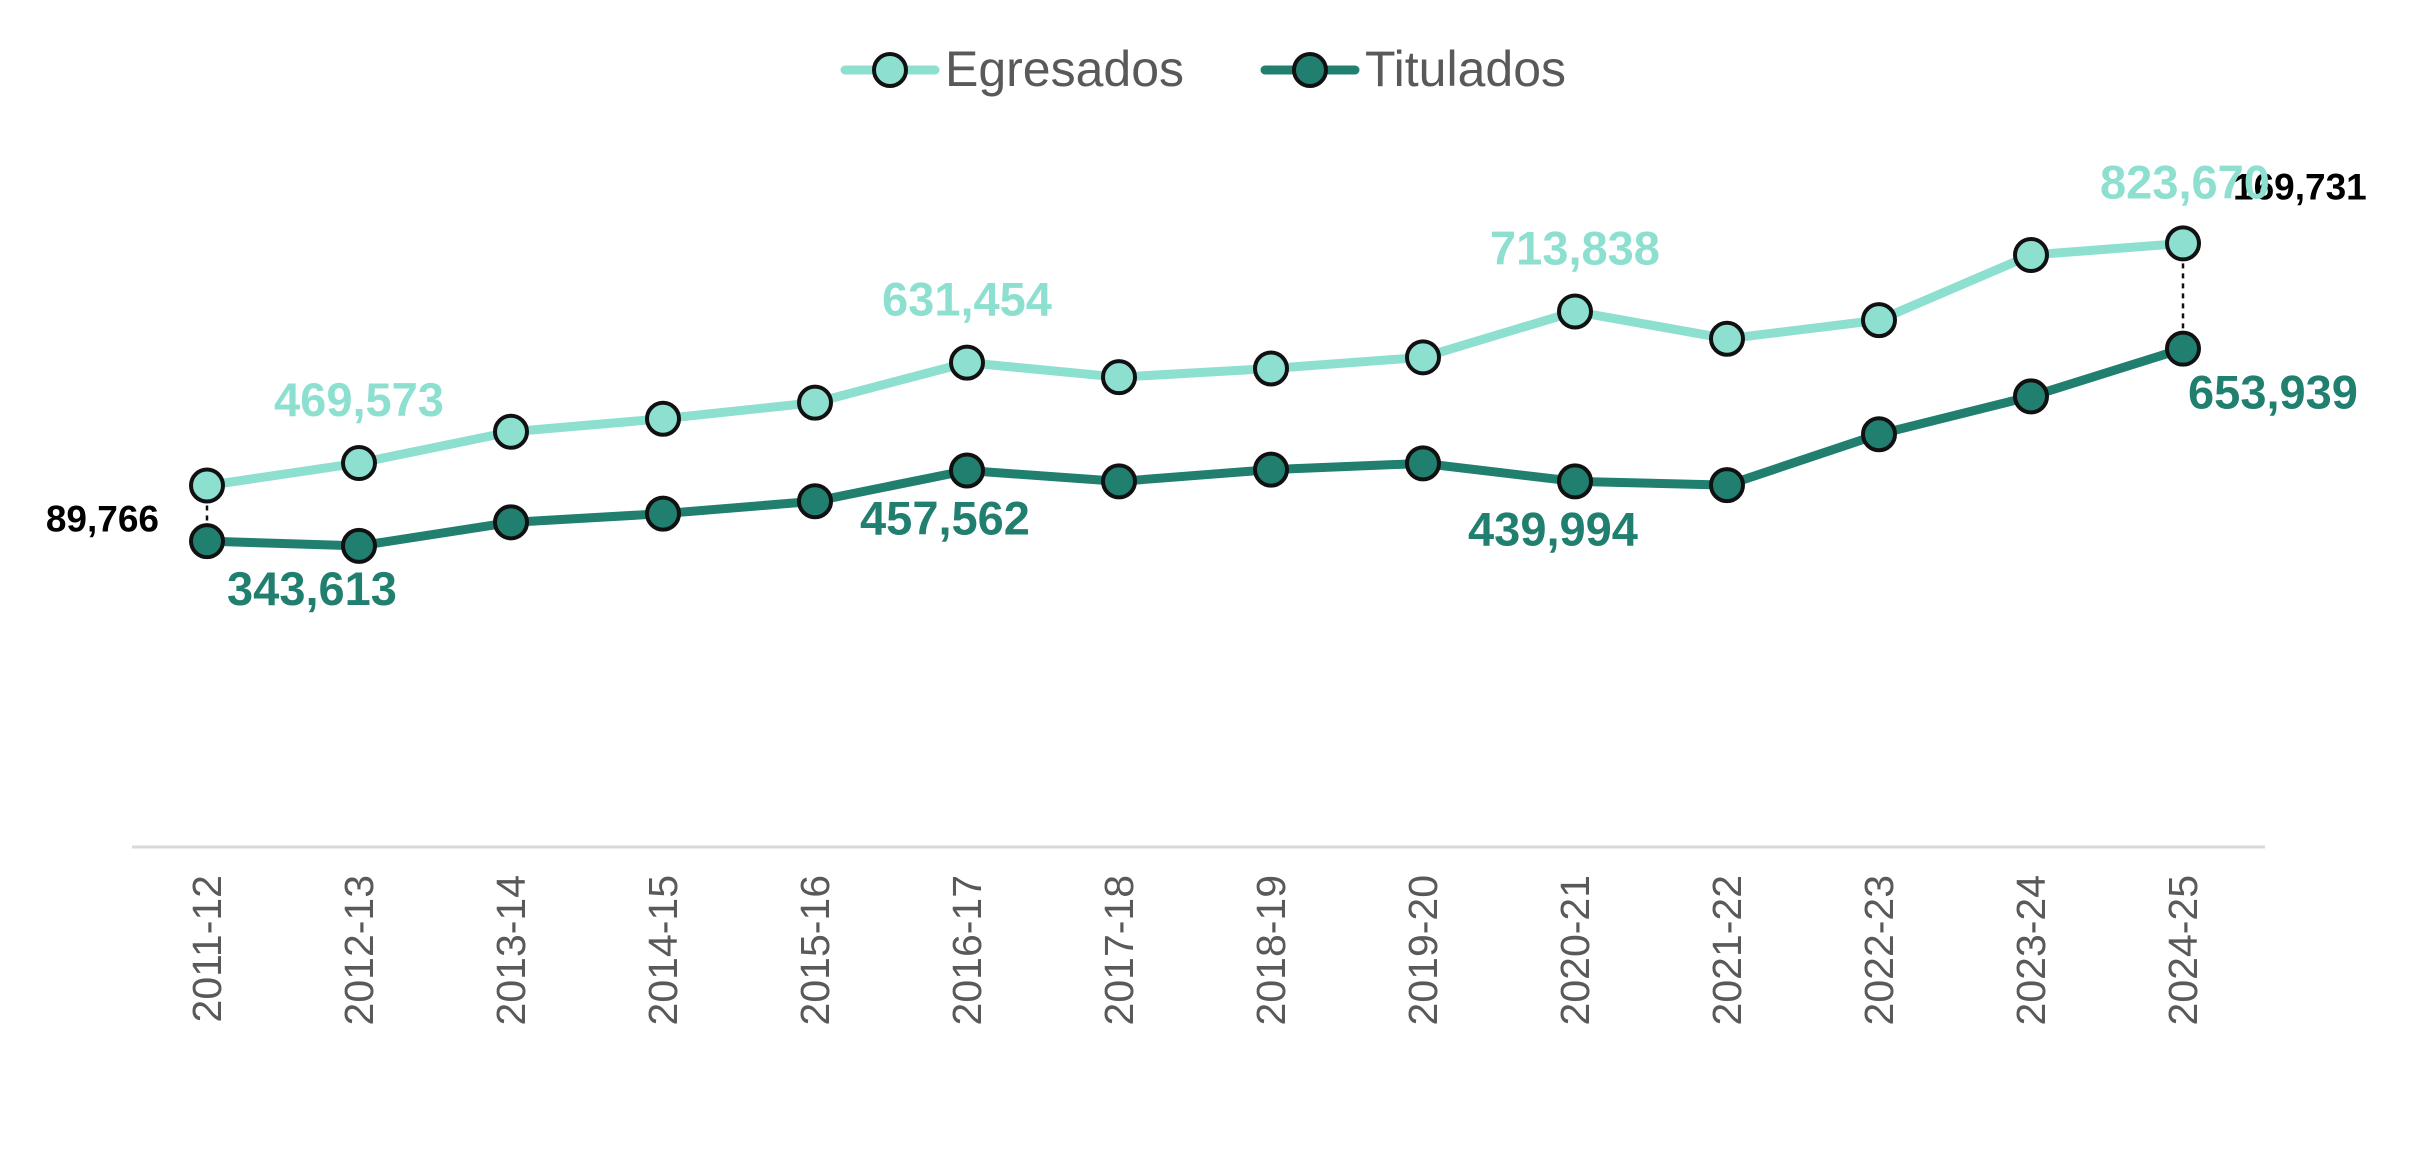  I want to click on legend-item-egresados: Egresados, so click(1012, 69).